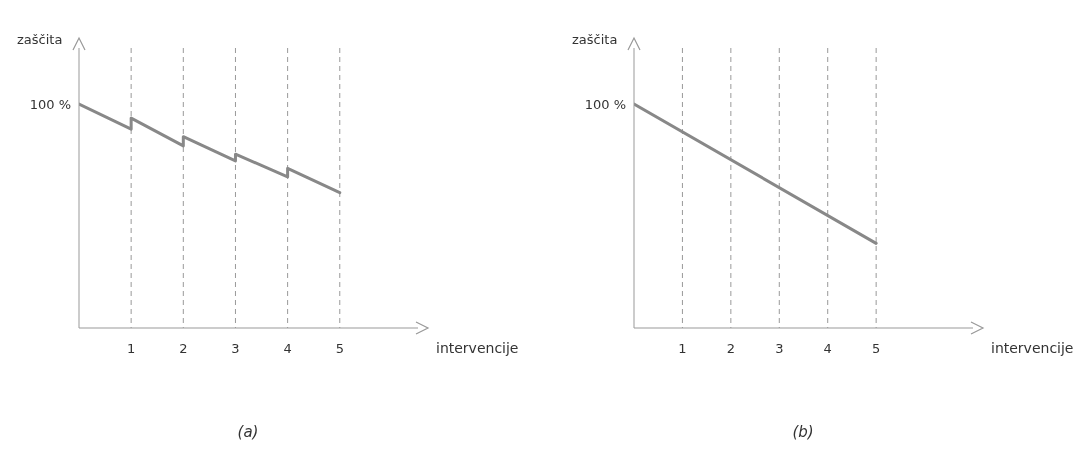 The height and width of the screenshot is (471, 1089). What do you see at coordinates (803, 432) in the screenshot?
I see `text: (b)` at bounding box center [803, 432].